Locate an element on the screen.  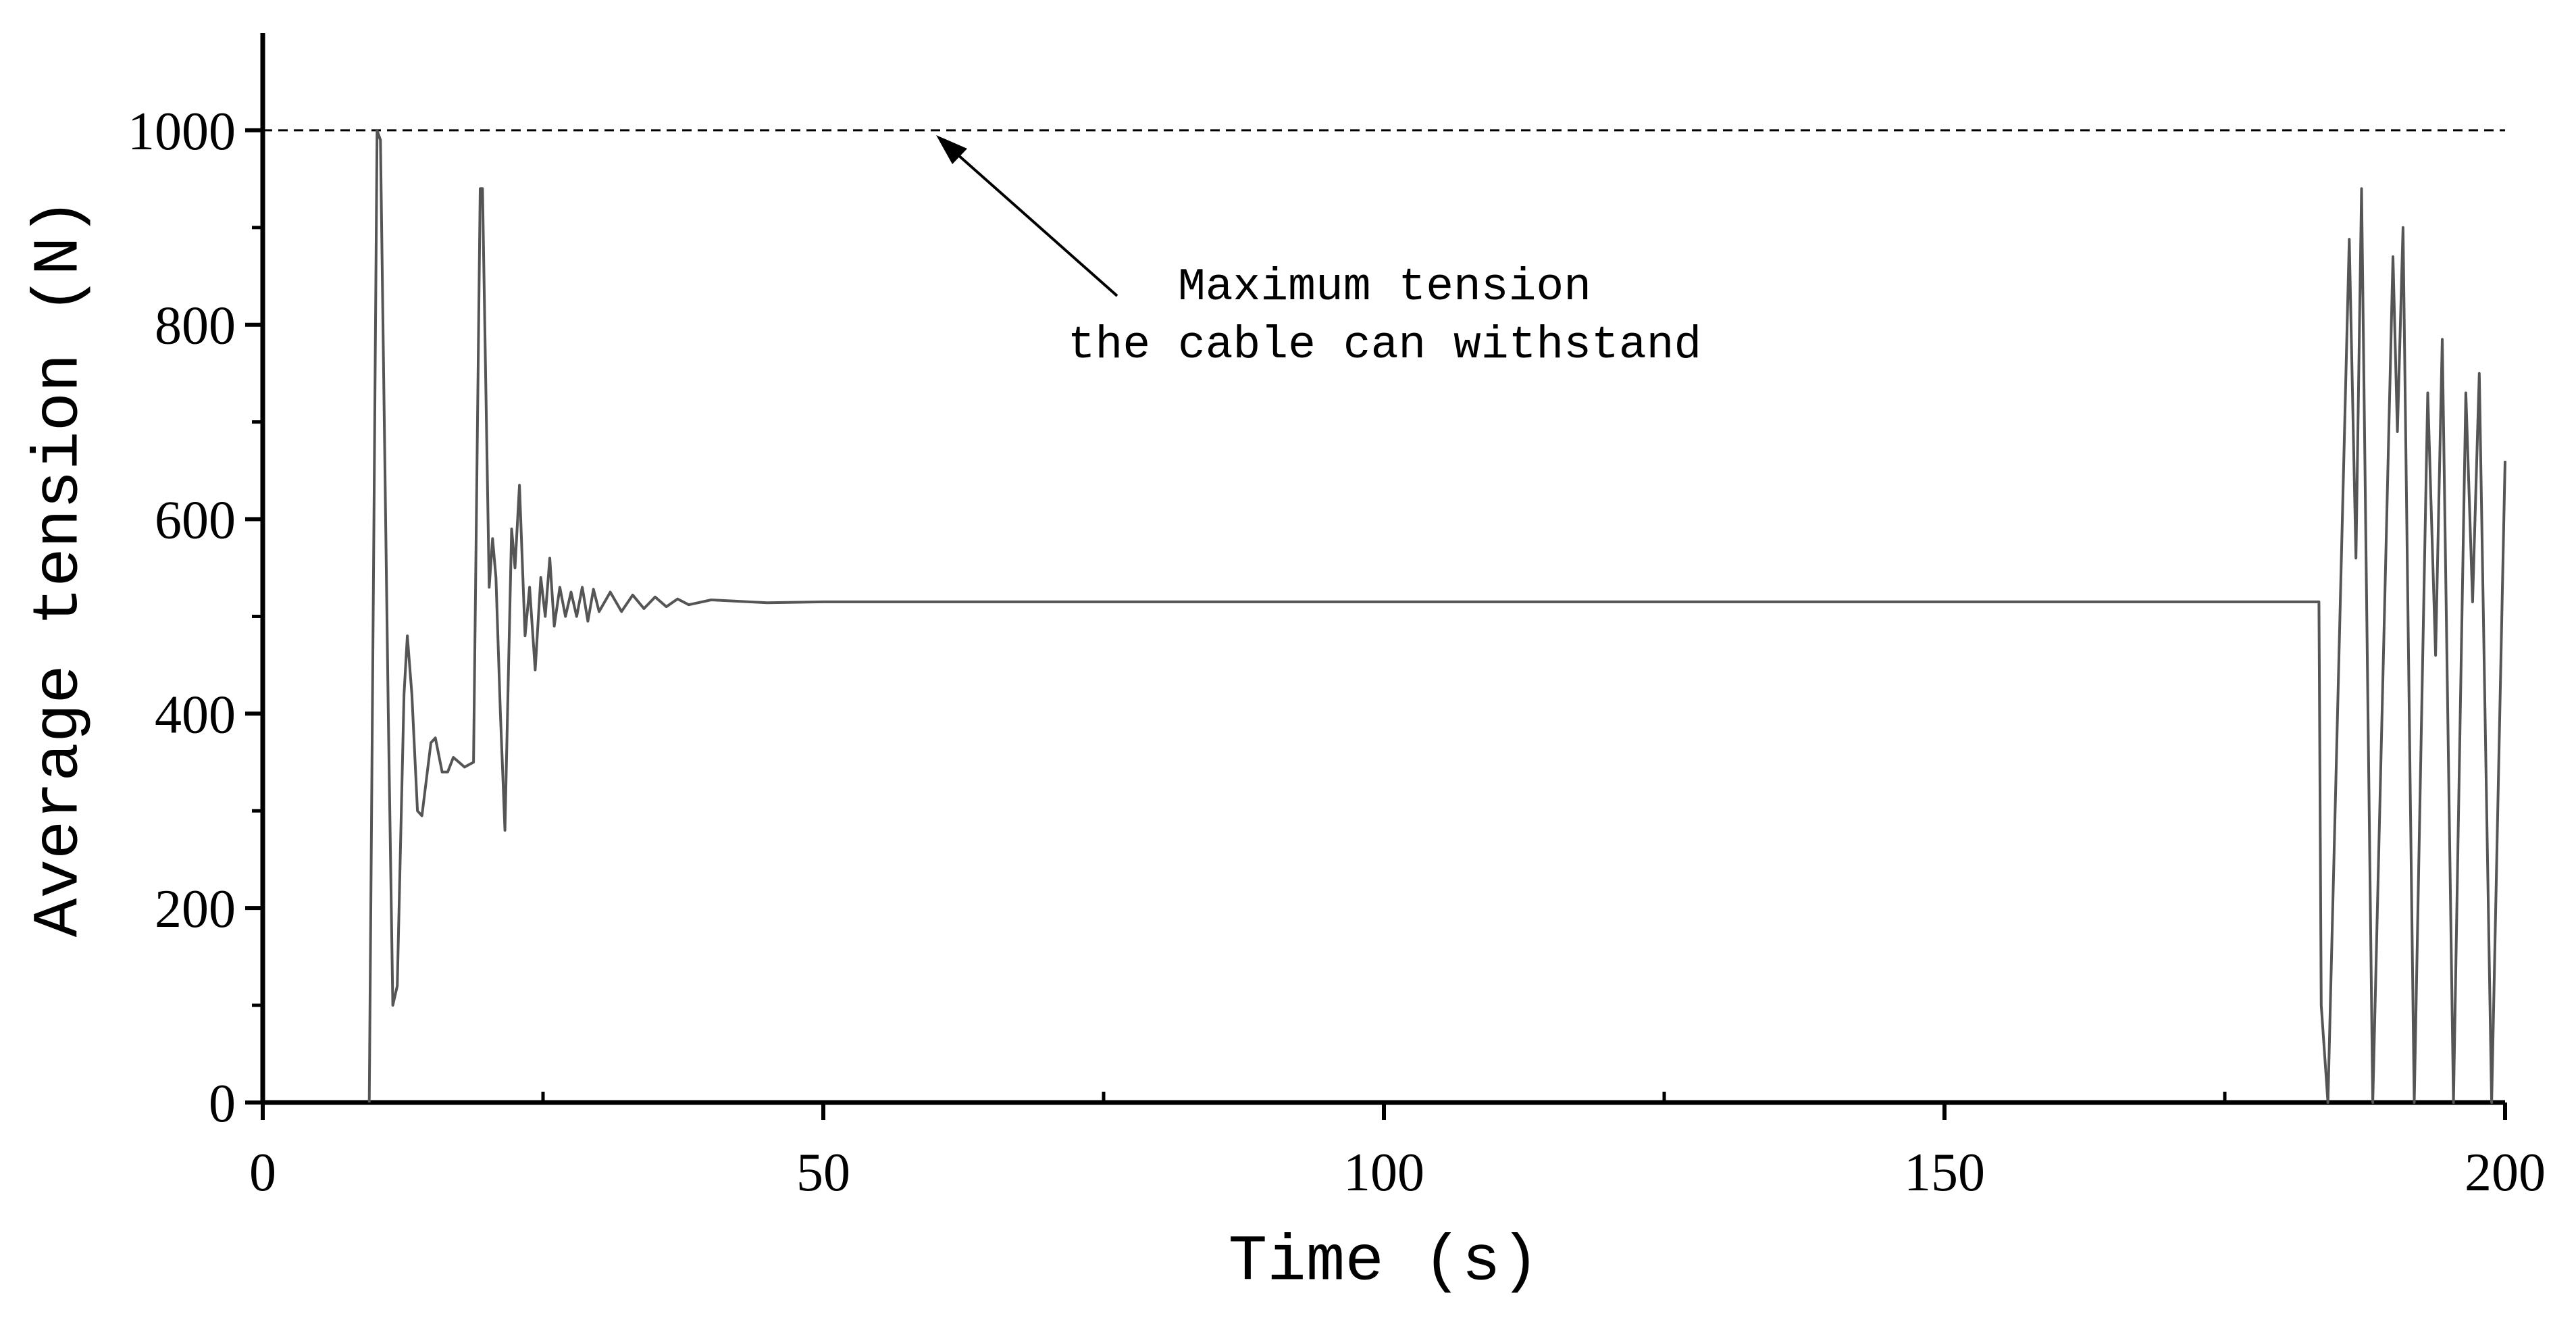
x-tick-label: 100 is located at coordinates (1383, 1172).